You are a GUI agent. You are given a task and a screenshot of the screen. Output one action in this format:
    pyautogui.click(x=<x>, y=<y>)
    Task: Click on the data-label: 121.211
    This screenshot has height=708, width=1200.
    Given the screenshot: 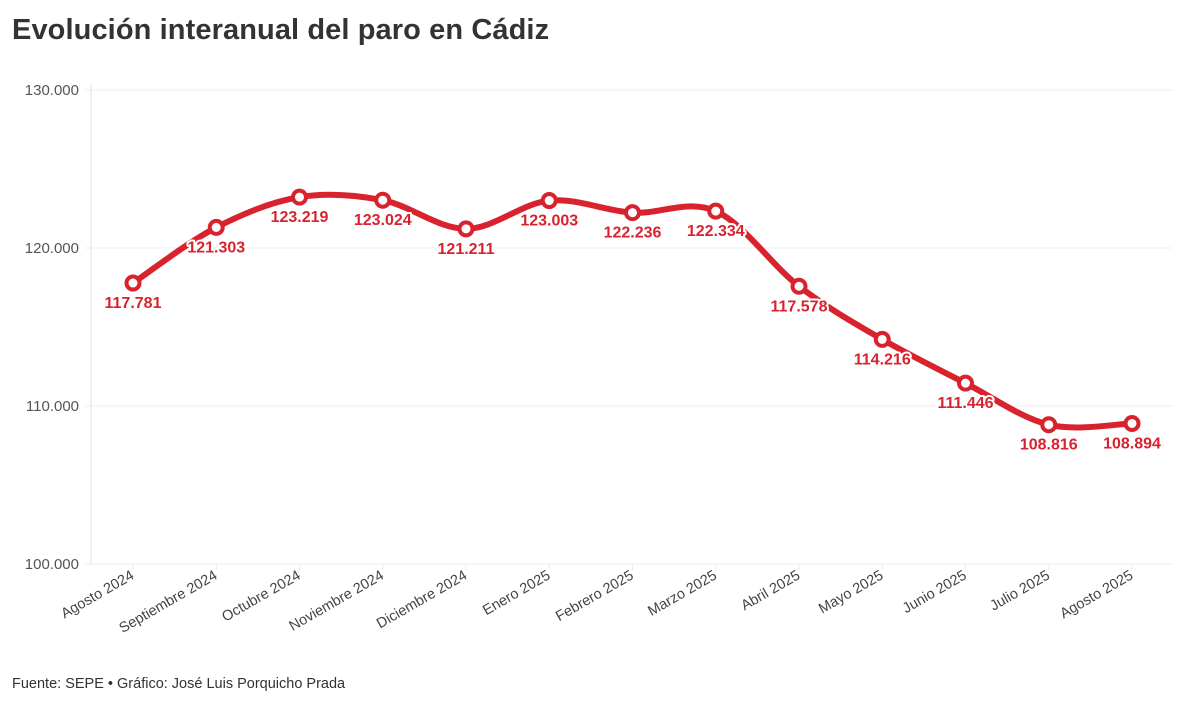 What is the action you would take?
    pyautogui.click(x=466, y=249)
    